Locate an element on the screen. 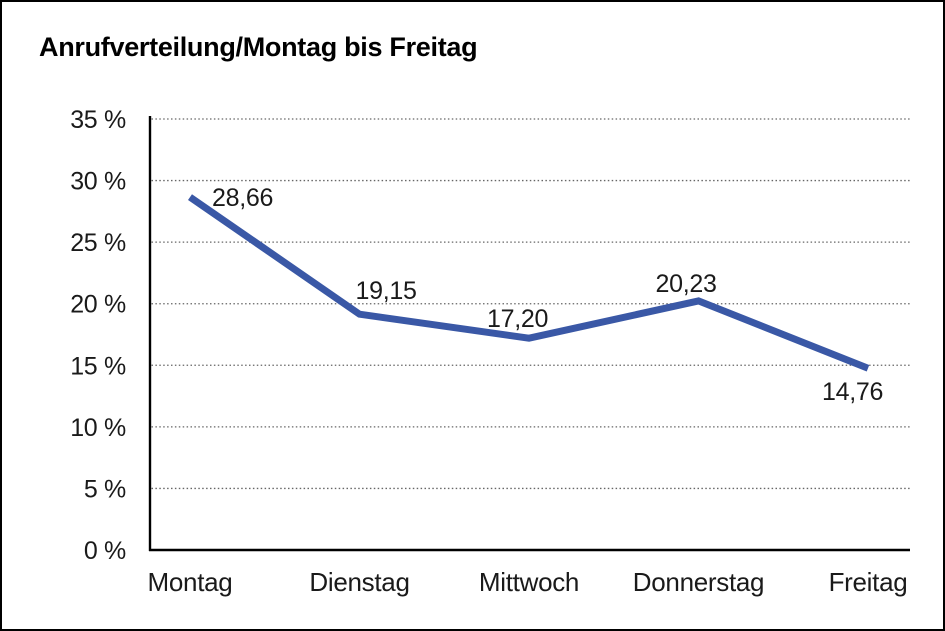  chart-title: Anrufverteilung/Montag bis Freitag is located at coordinates (258, 47).